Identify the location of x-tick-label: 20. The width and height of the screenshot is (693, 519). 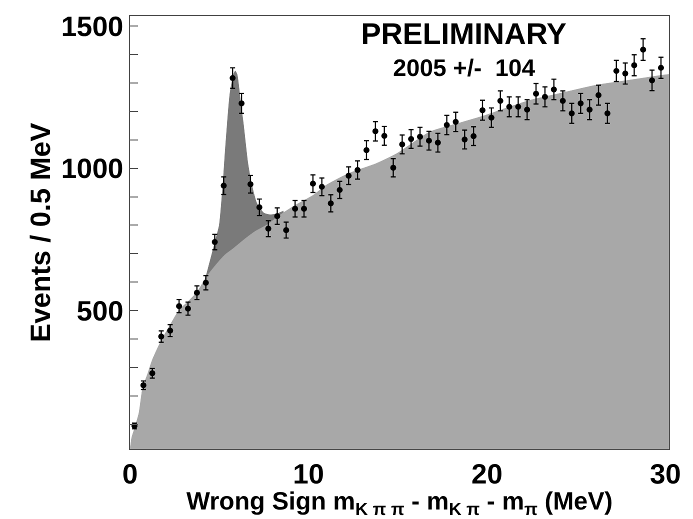
(487, 474).